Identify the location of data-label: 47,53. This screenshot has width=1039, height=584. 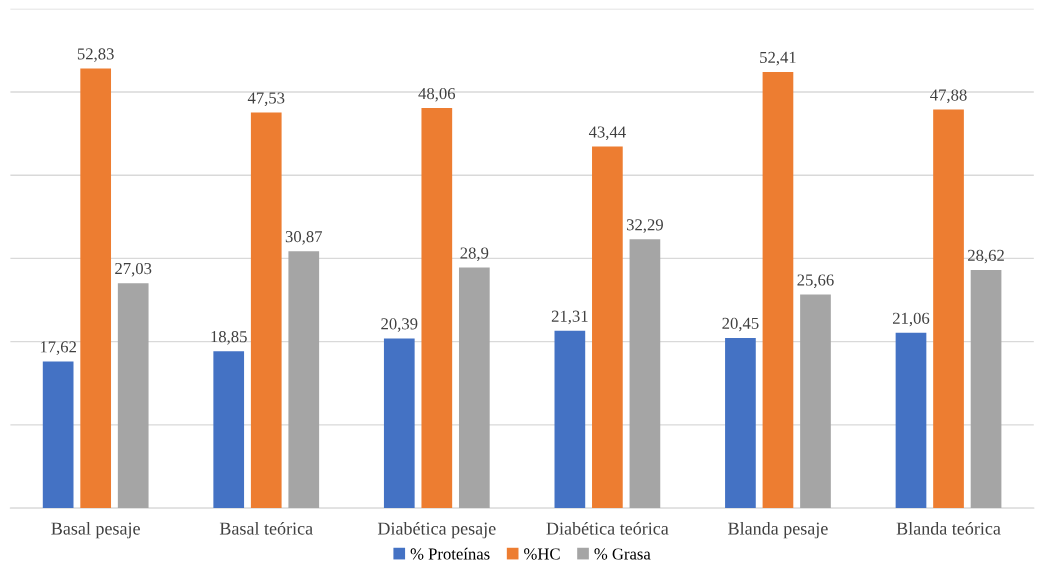
(266, 99).